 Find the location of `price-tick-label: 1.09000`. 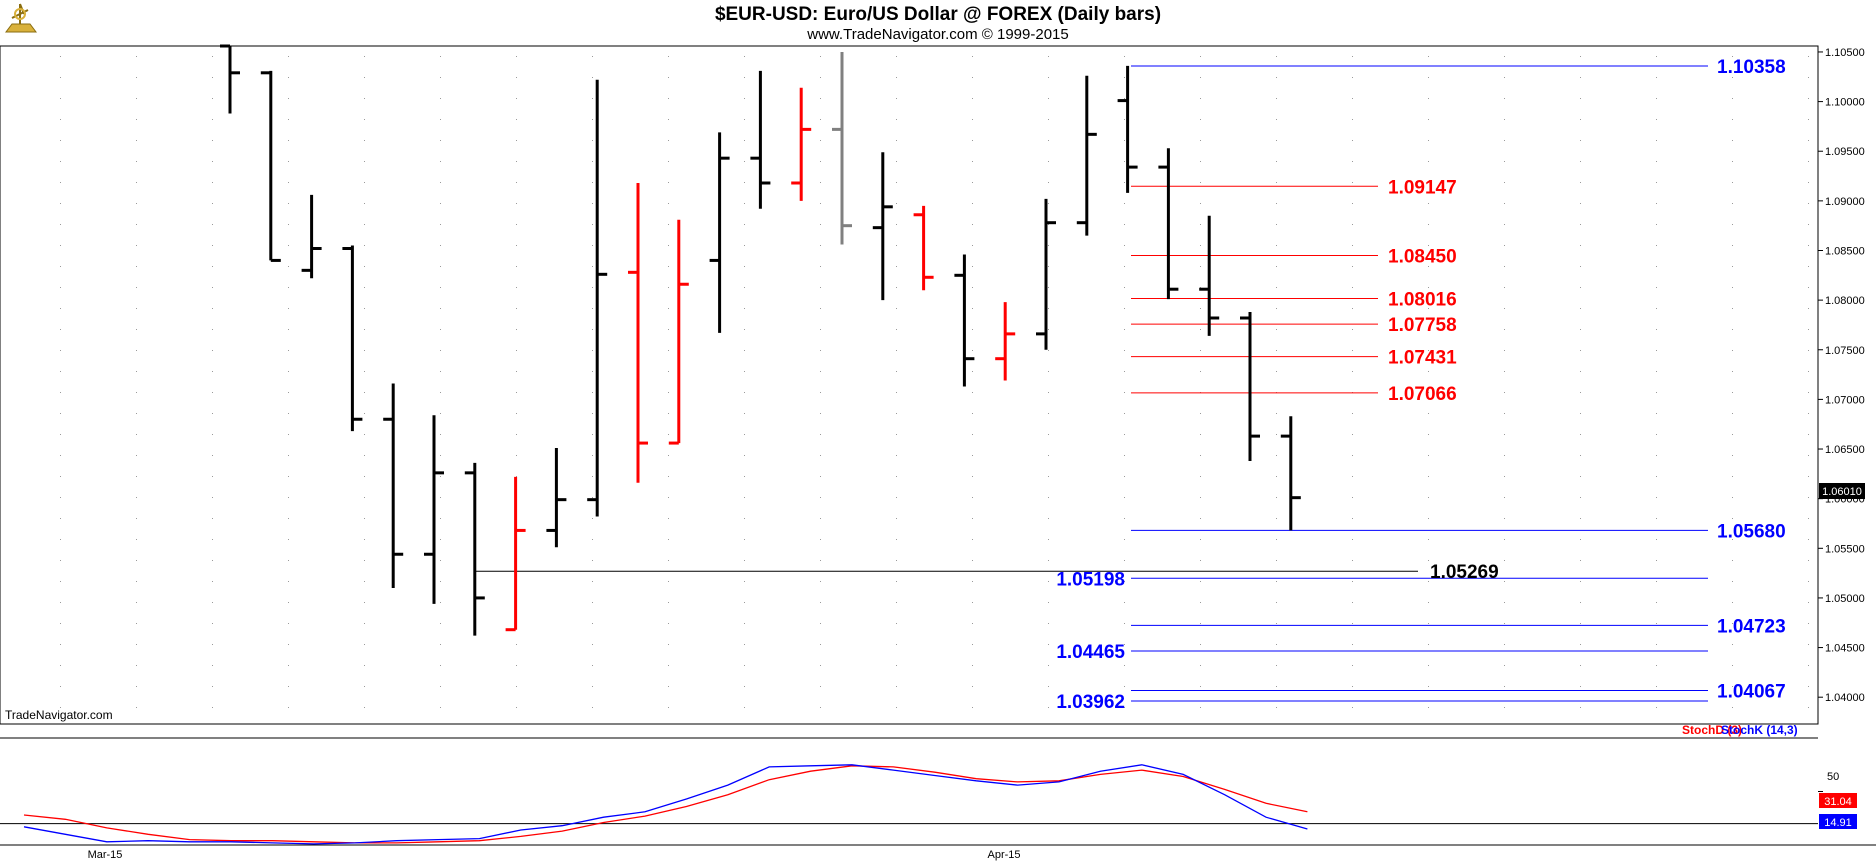

price-tick-label: 1.09000 is located at coordinates (1845, 202).